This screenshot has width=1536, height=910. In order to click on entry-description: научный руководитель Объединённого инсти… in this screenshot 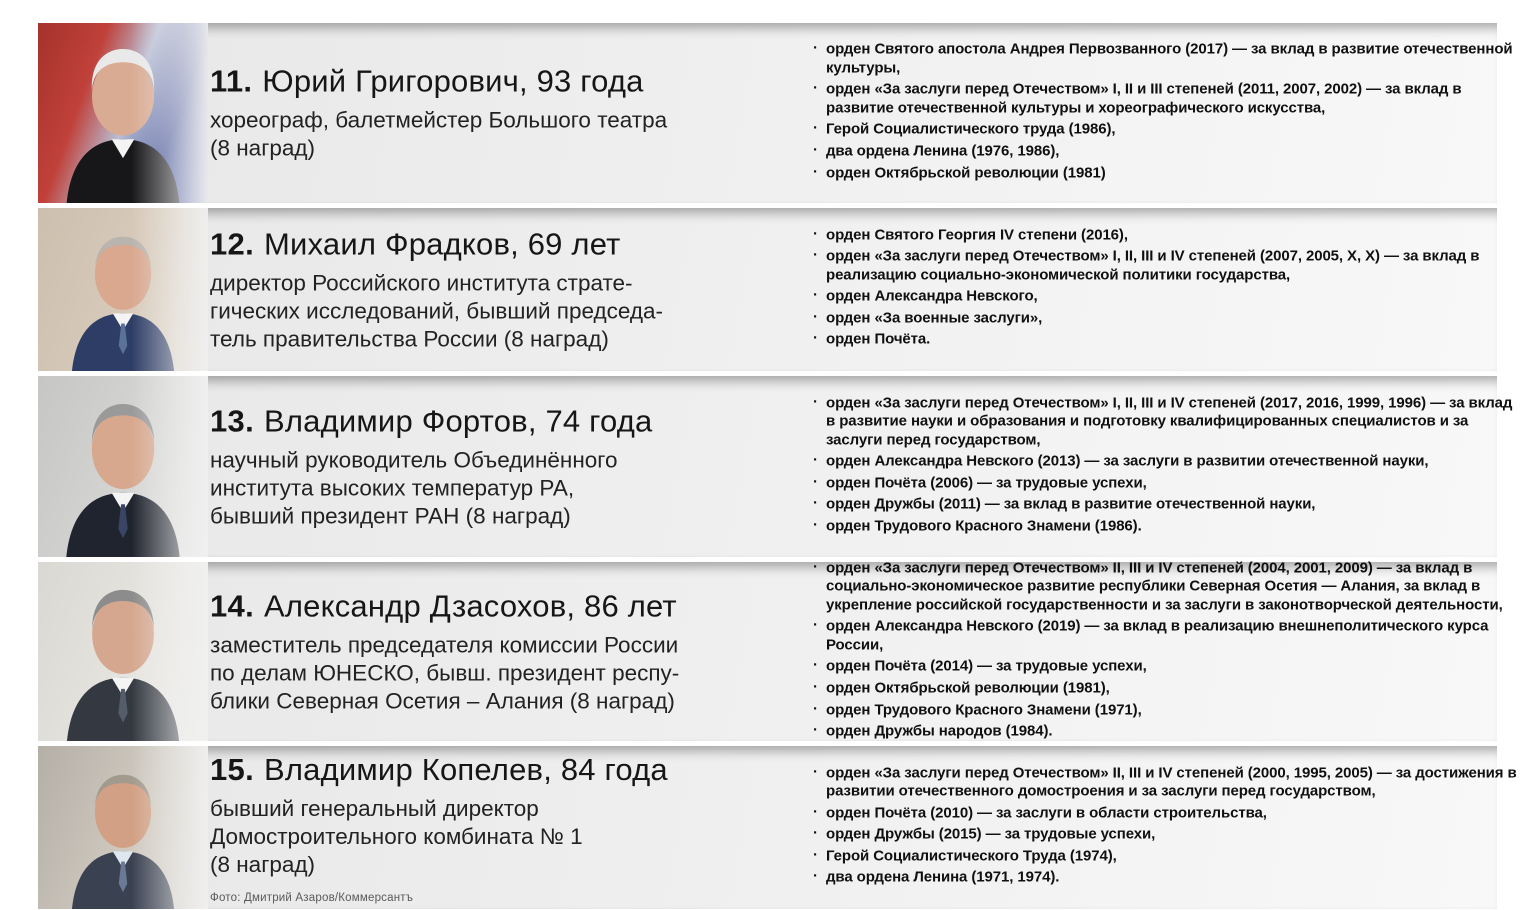, I will do `click(502, 488)`.